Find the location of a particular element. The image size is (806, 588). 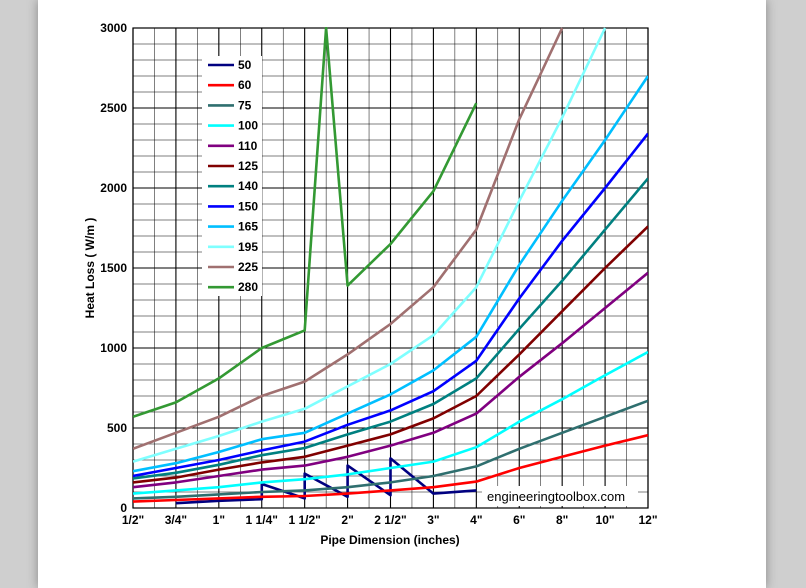

y-axis-title: Heat Loss ( W/m ) is located at coordinates (90, 268).